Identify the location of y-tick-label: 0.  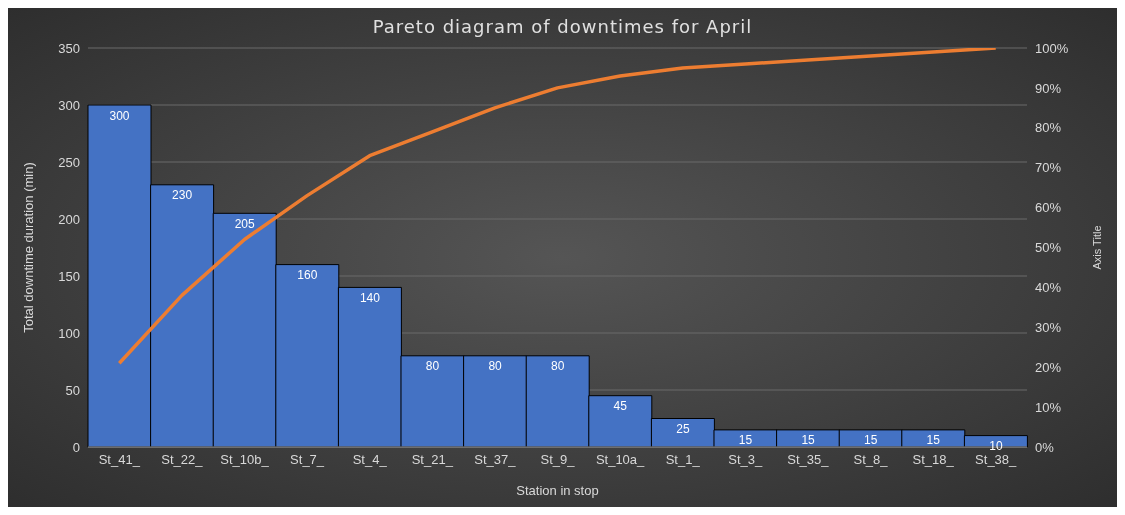
(76, 447).